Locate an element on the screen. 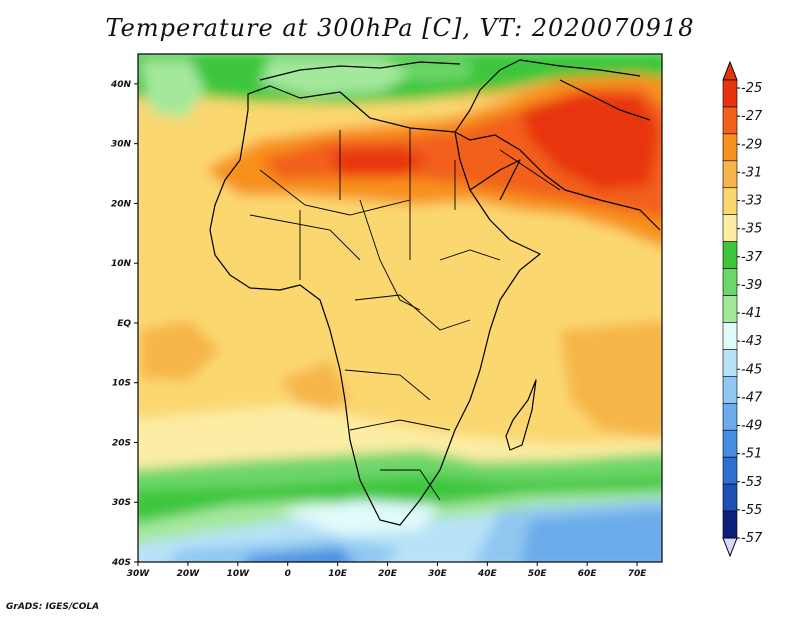  x-tick-label: 30W is located at coordinates (139, 574).